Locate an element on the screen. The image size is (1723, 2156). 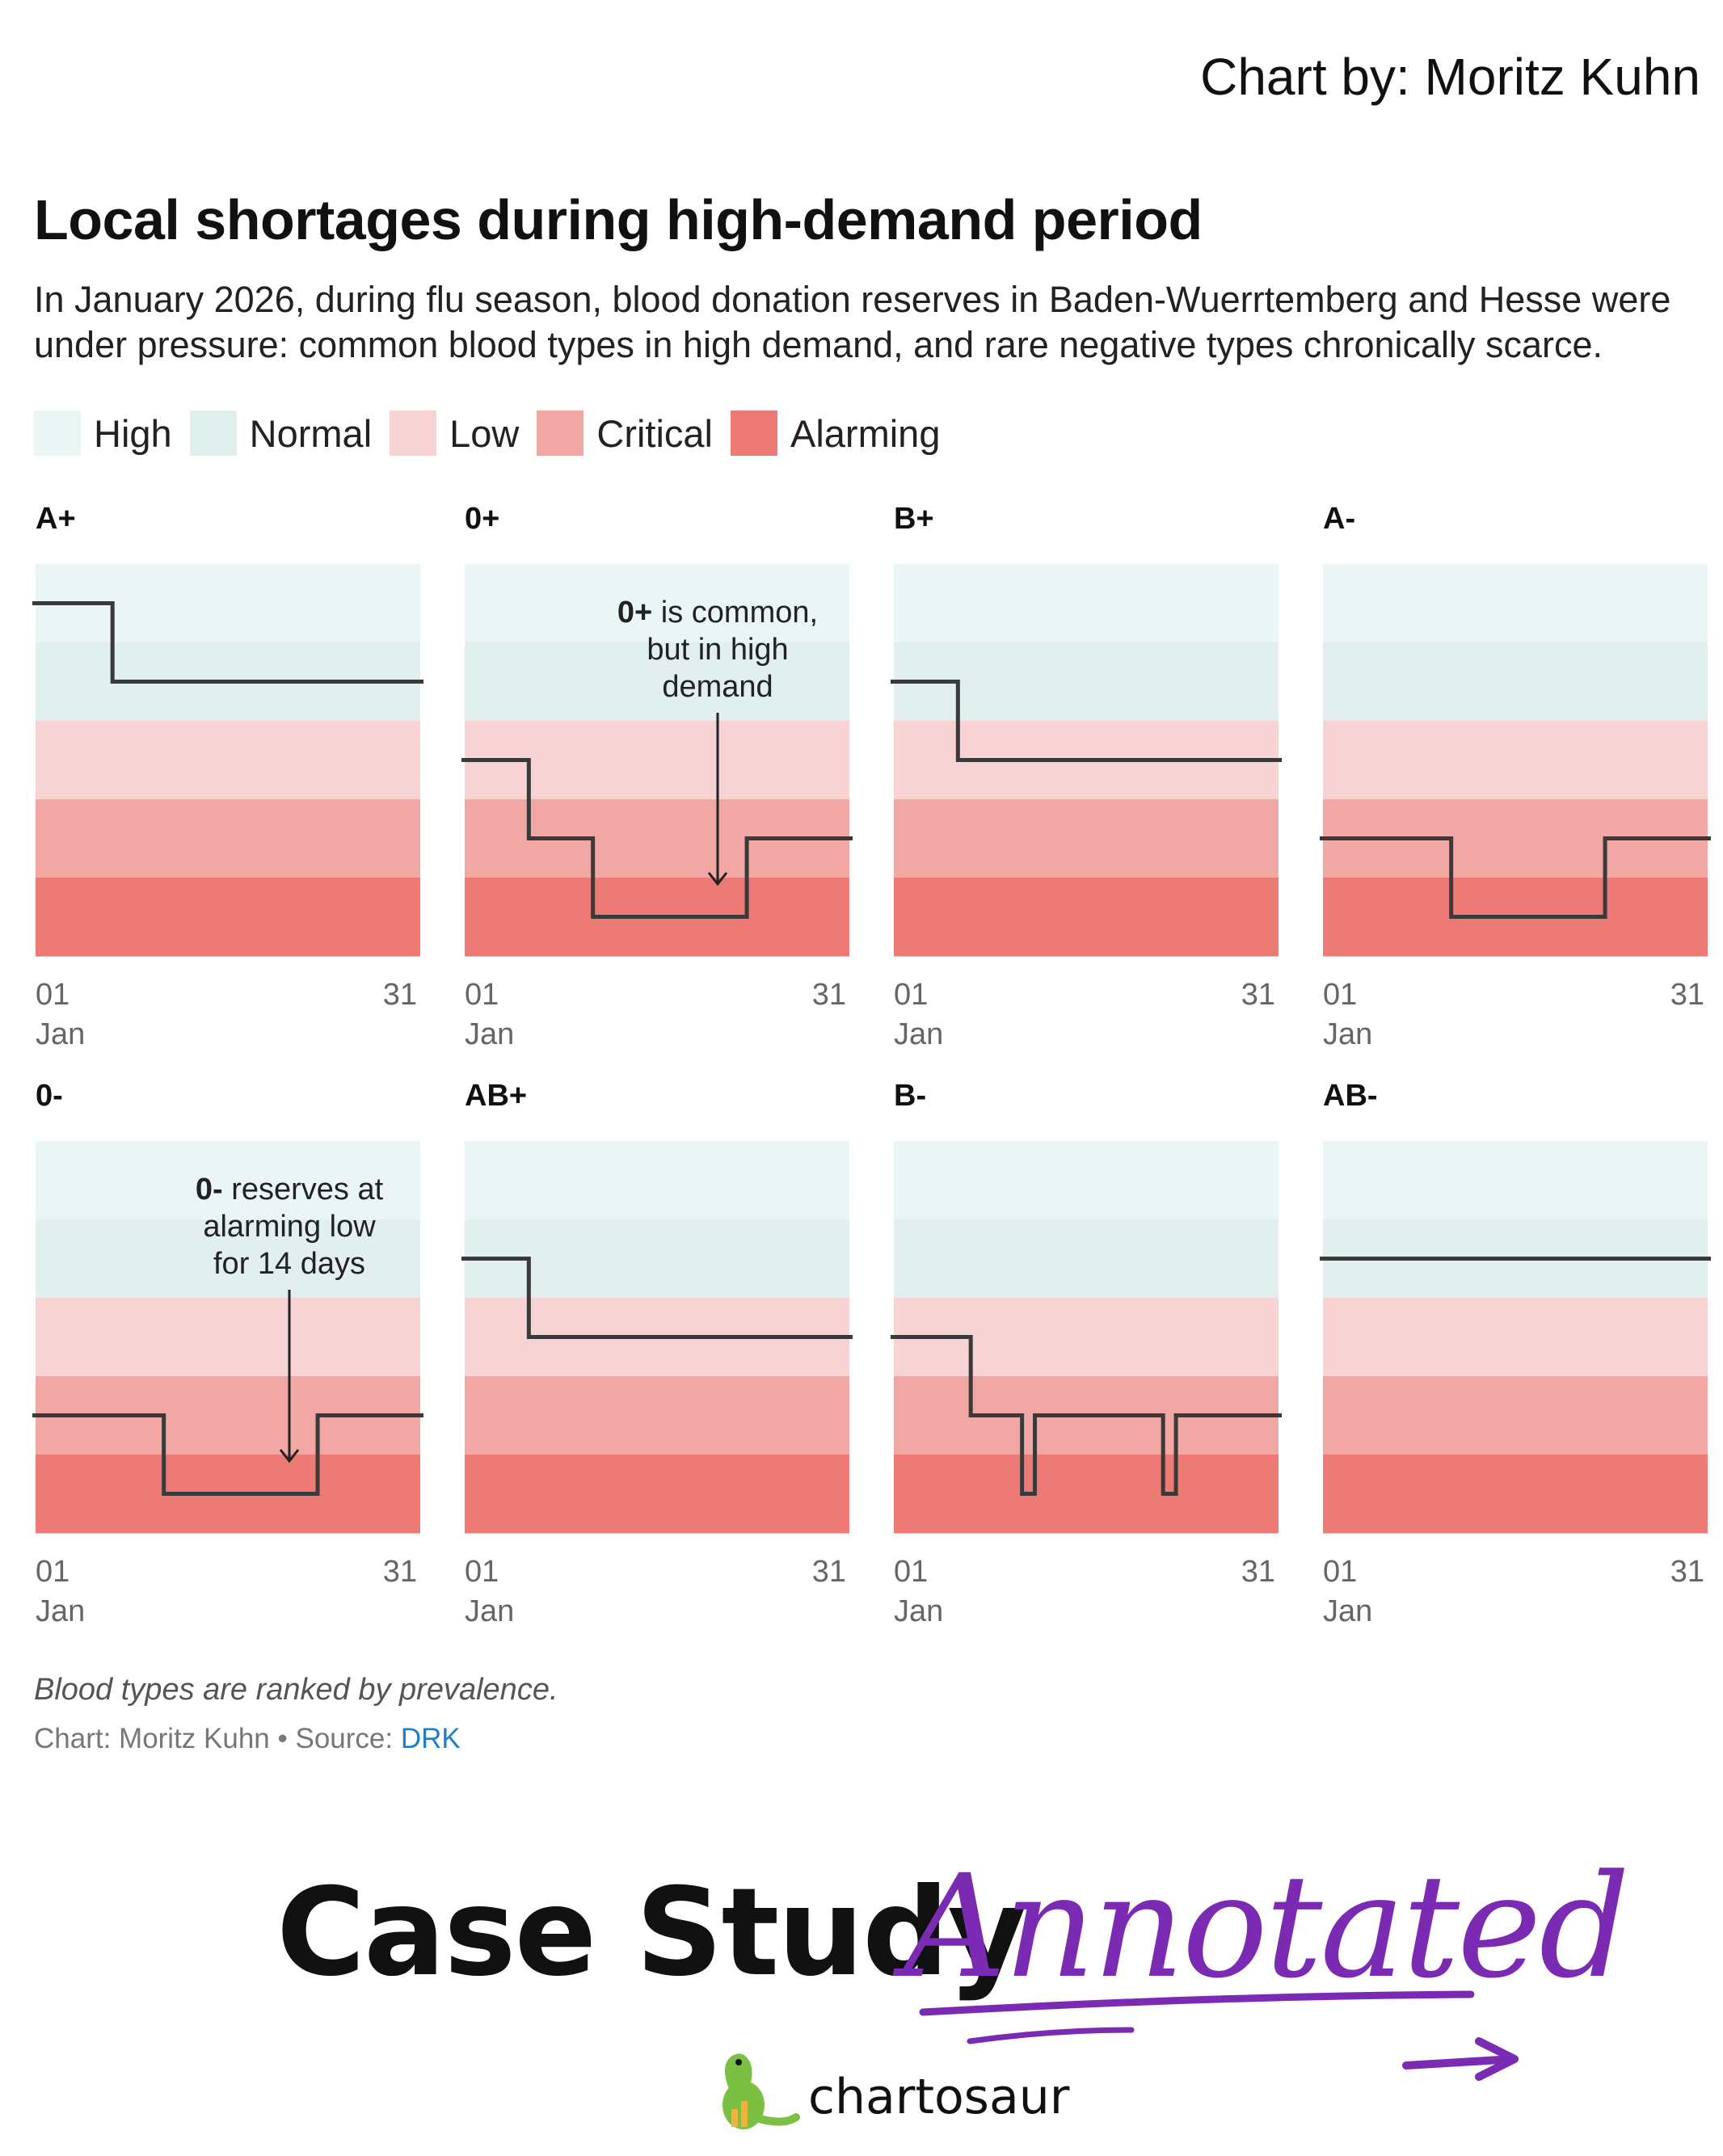
annotation-rest: is common, is located at coordinates (739, 613).